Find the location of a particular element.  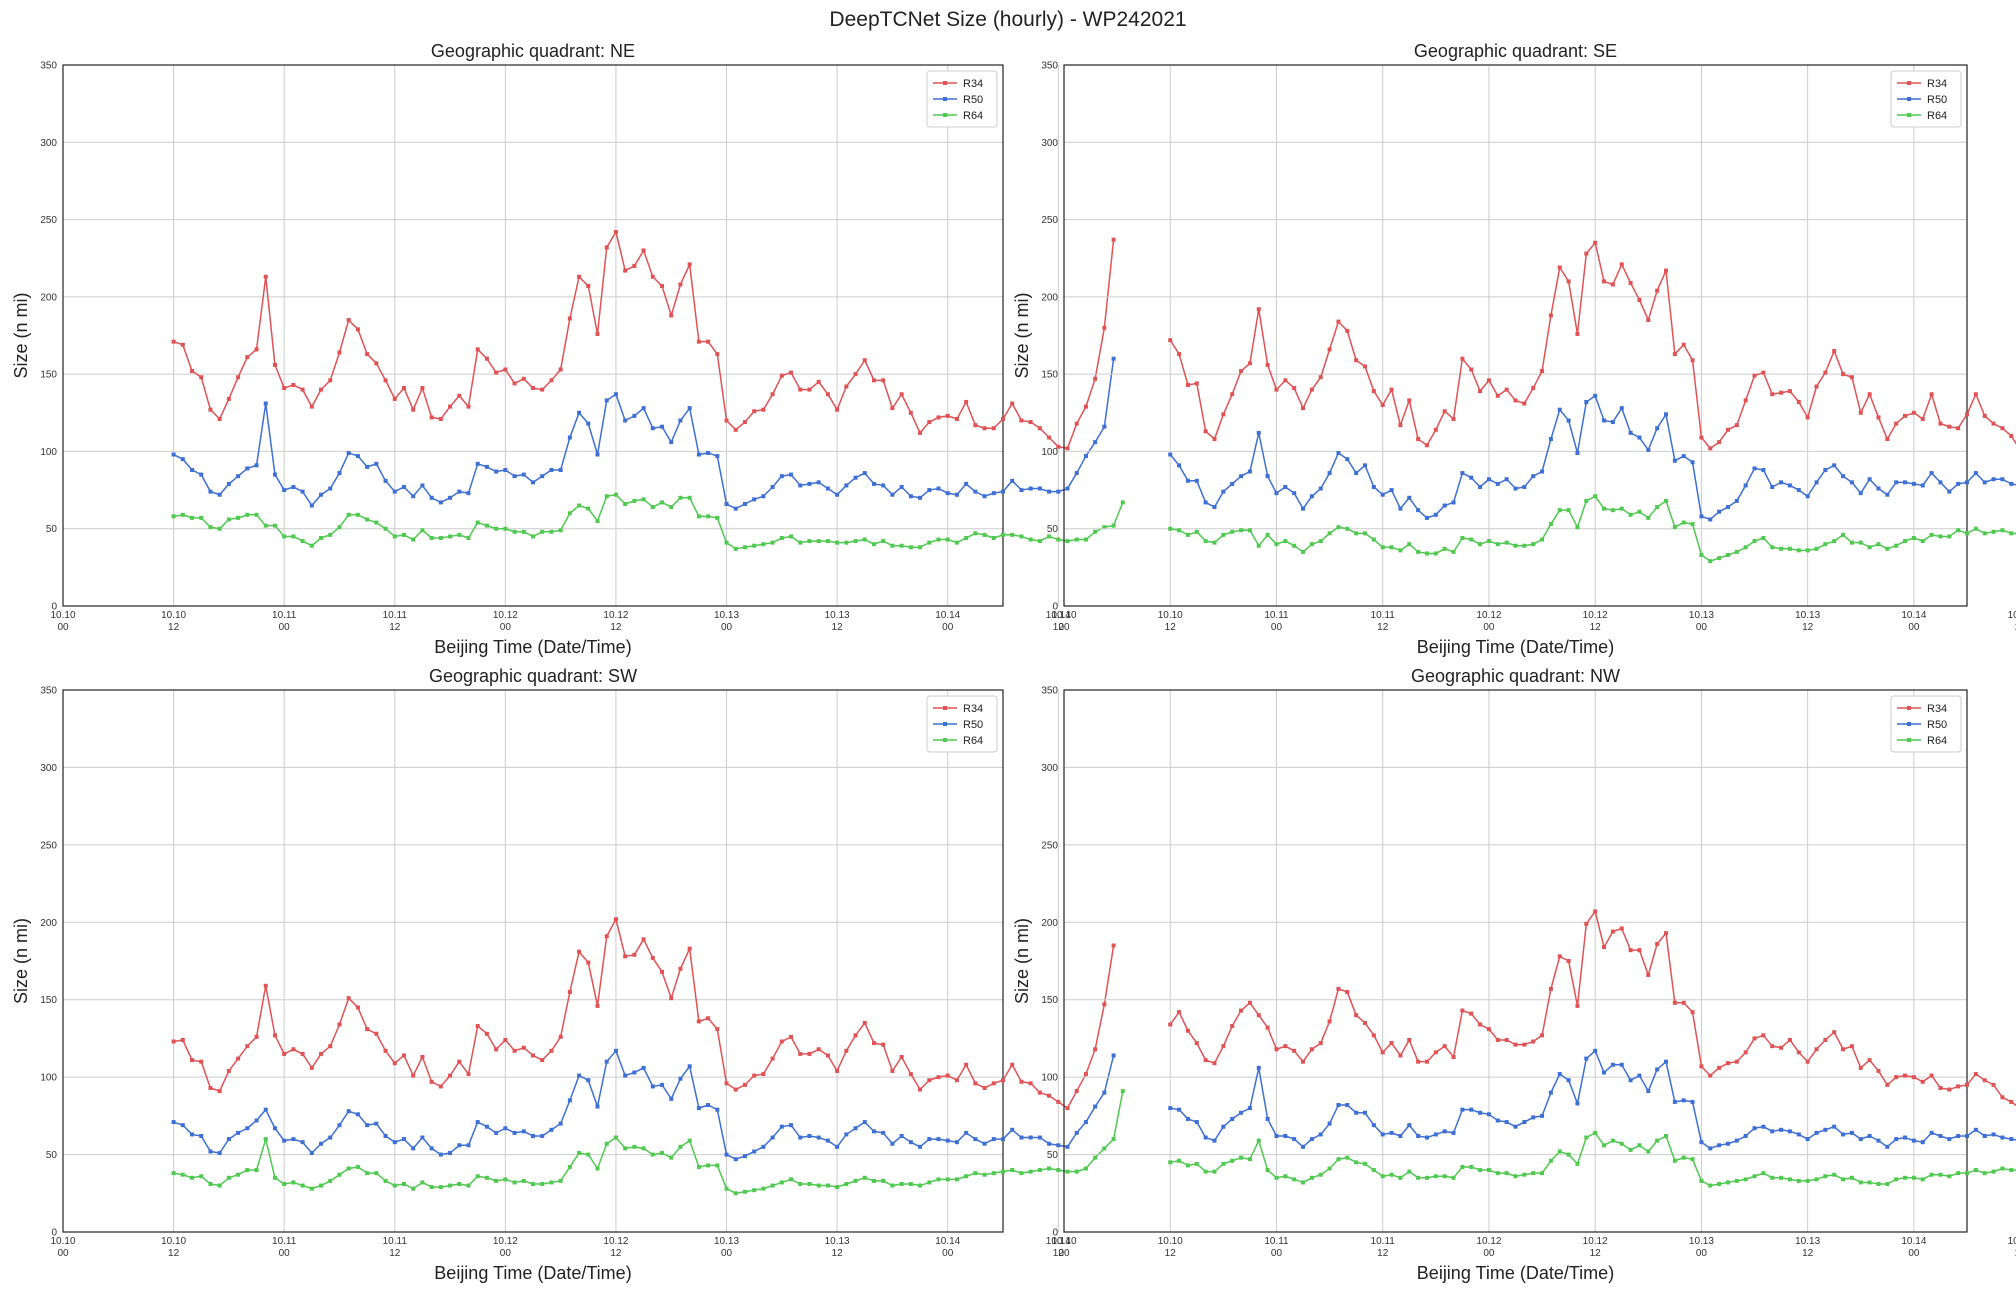

y-axis-label: Size (n mi) is located at coordinates (1022, 961).